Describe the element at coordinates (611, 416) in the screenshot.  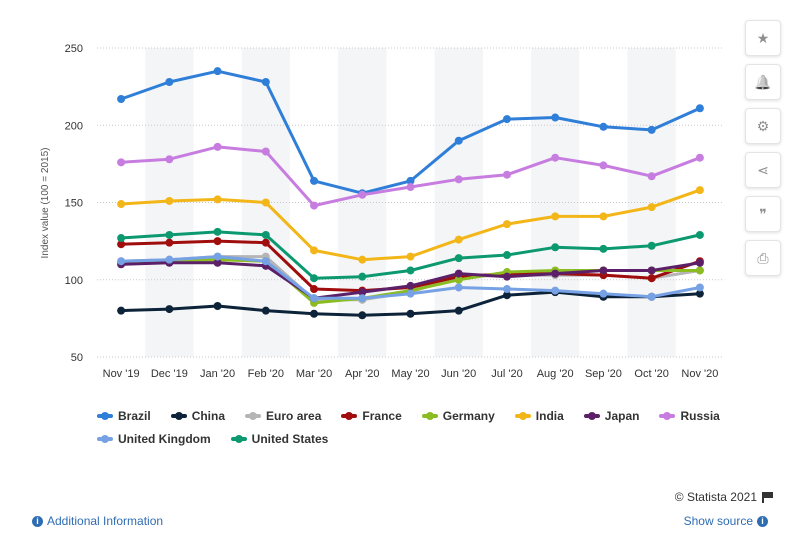
I see `legend-item: Japan` at that location.